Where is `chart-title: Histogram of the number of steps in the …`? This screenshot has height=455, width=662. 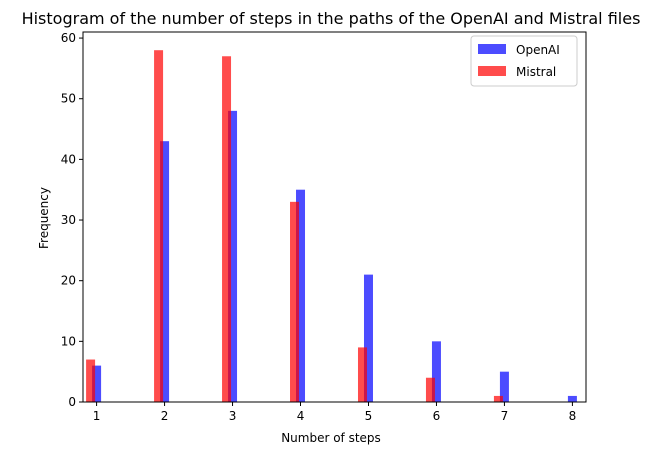 chart-title: Histogram of the number of steps in the … is located at coordinates (331, 18).